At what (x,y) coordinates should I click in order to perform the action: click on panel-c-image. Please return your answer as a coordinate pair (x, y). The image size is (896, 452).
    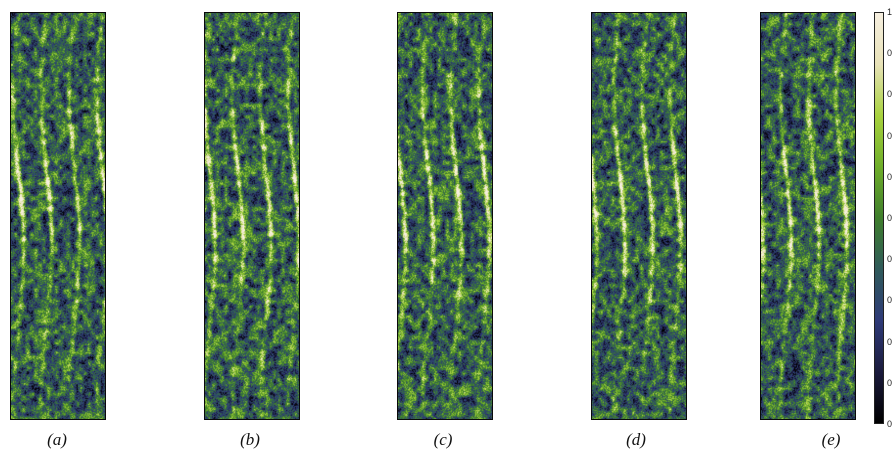
    Looking at the image, I should click on (445, 216).